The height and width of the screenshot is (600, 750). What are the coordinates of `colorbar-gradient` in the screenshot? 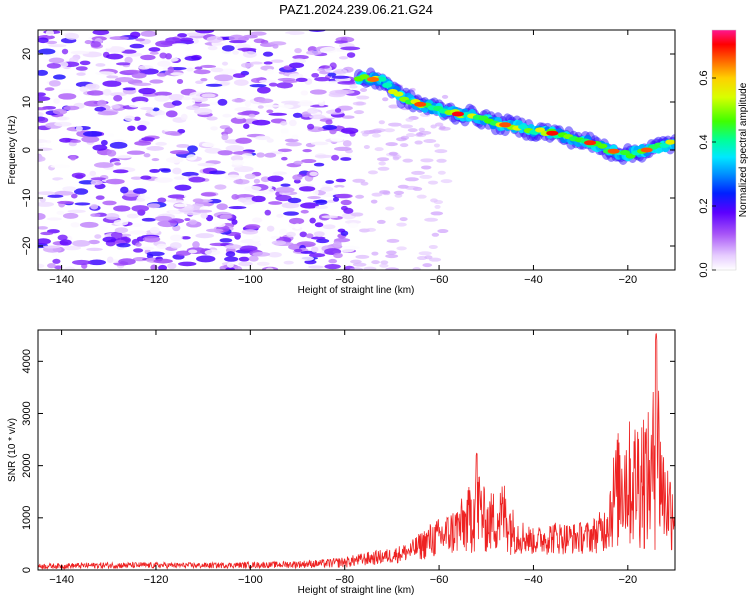 It's located at (724, 150).